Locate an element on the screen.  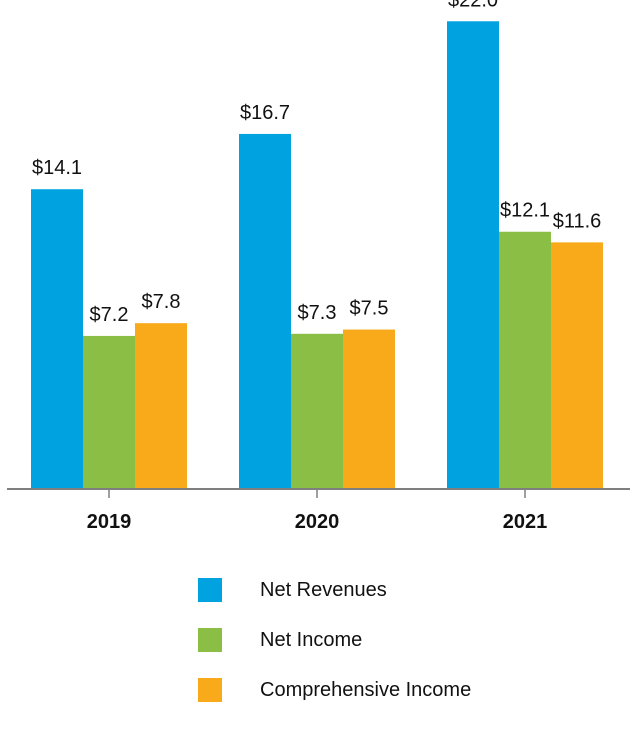
value-label-comprehensive-income-2019: $7.8 is located at coordinates (161, 302).